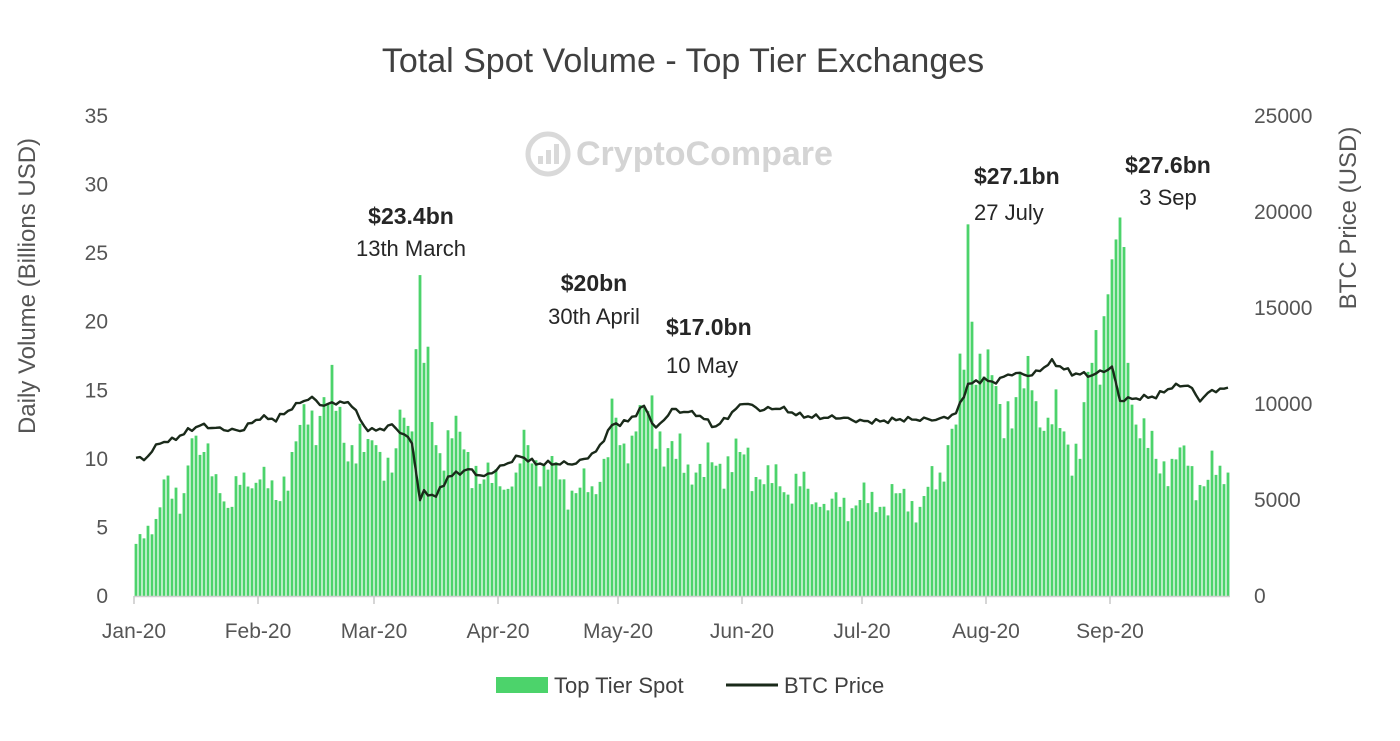 This screenshot has width=1400, height=741. I want to click on annotation-date: 27 July, so click(1009, 212).